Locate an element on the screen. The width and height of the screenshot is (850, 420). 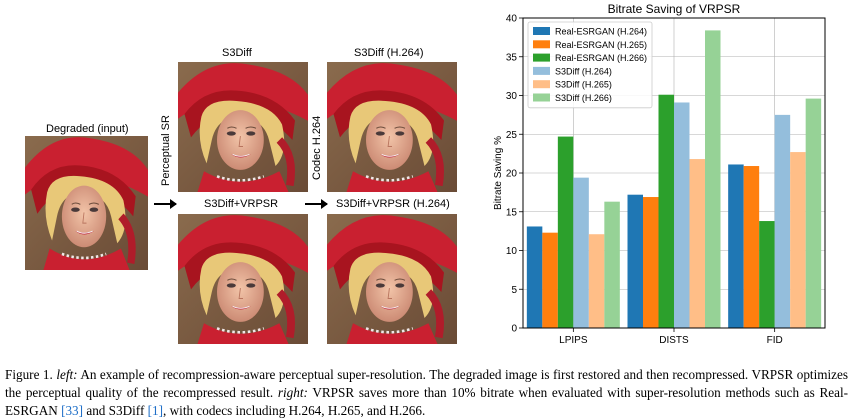
caption-text-3: and S3Diff is located at coordinates (115, 410).